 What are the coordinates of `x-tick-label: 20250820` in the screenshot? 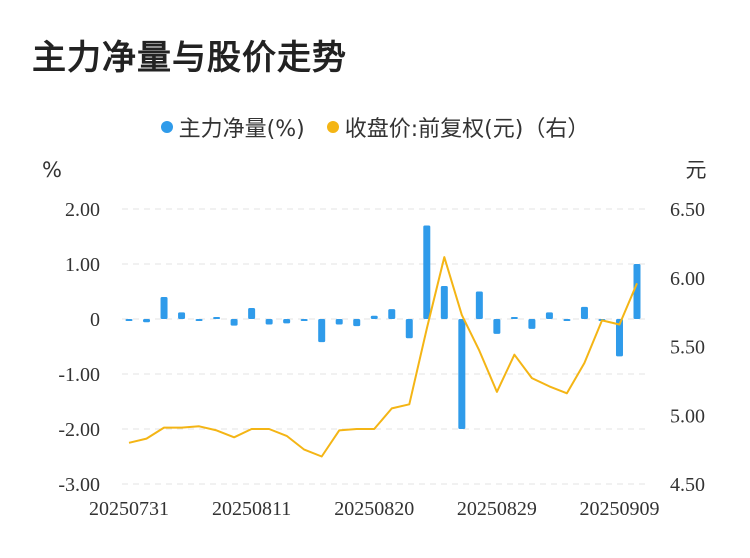 It's located at (374, 509).